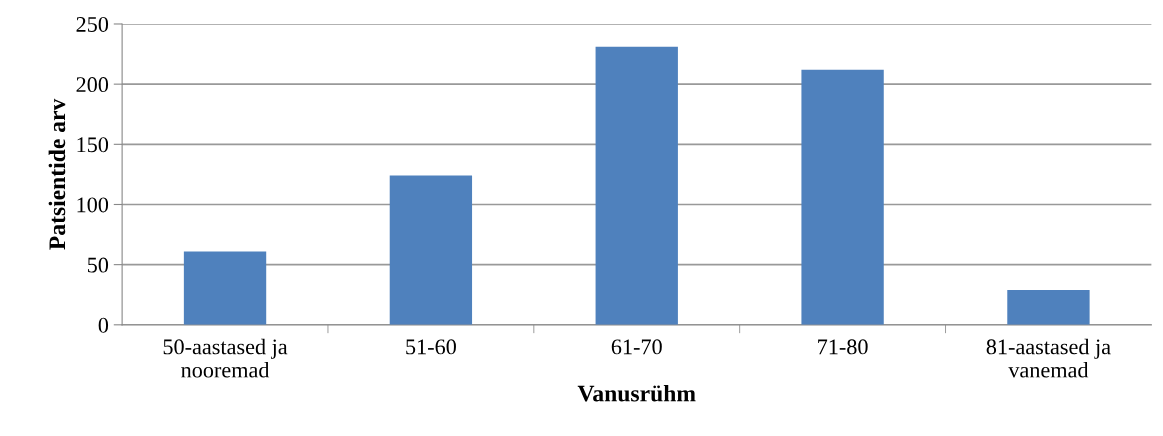 The height and width of the screenshot is (436, 1163). I want to click on x-tick-label: 51-60, so click(431, 347).